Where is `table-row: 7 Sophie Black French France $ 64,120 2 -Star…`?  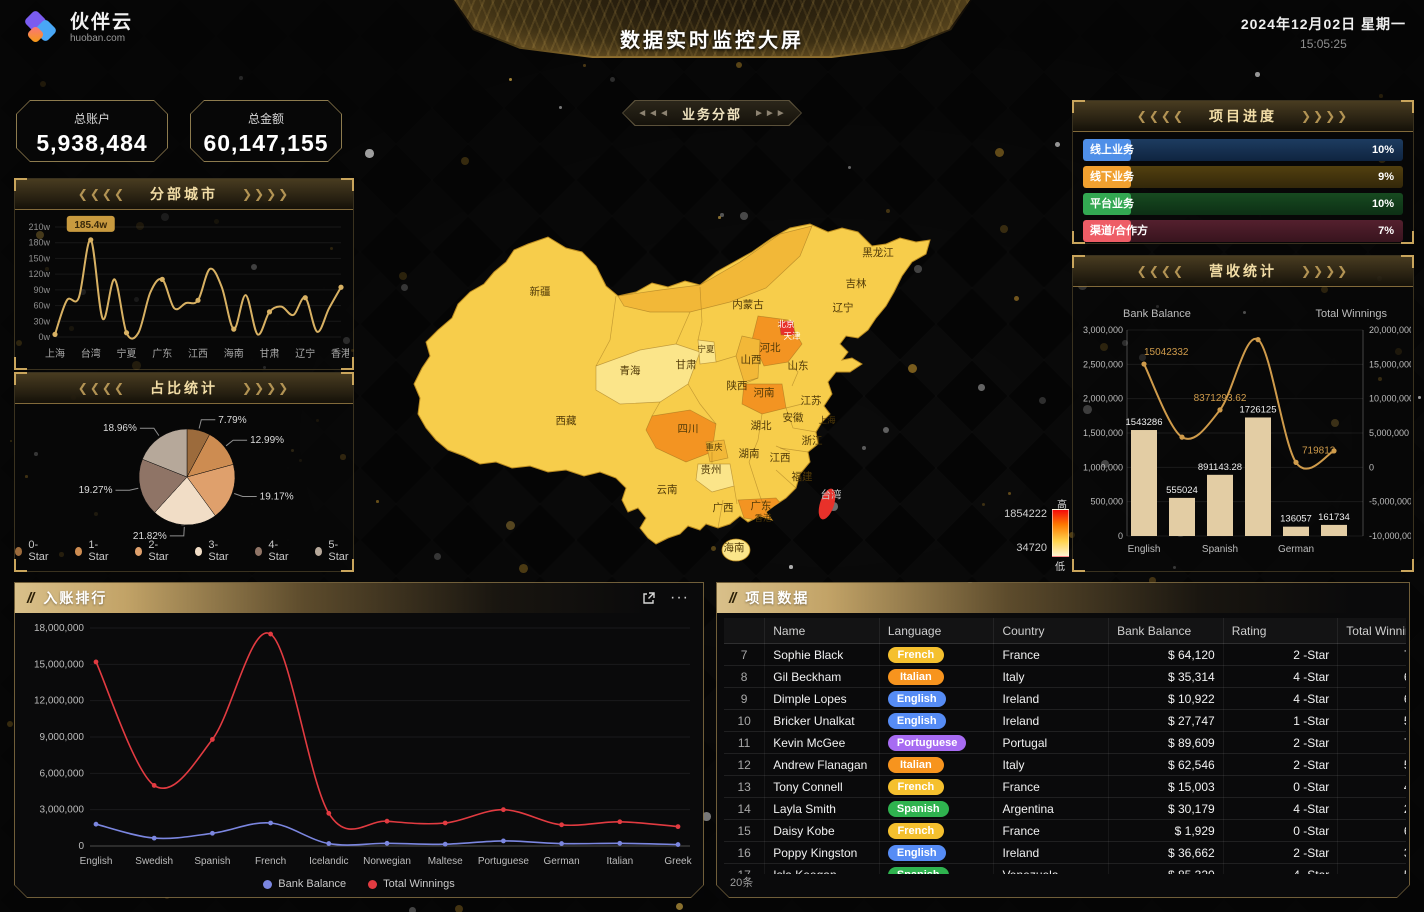
table-row: 7 Sophie Black French France $ 64,120 2 -Star… is located at coordinates (1065, 654).